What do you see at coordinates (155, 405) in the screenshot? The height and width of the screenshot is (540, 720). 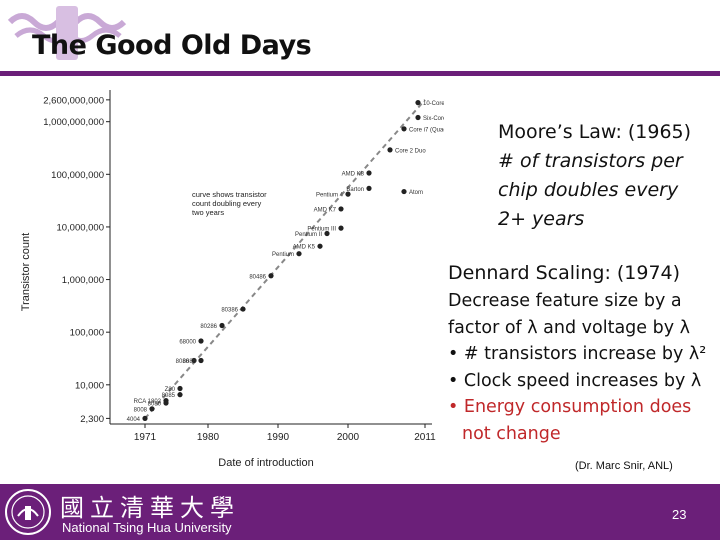 I see `chart-point-label: 8080` at bounding box center [155, 405].